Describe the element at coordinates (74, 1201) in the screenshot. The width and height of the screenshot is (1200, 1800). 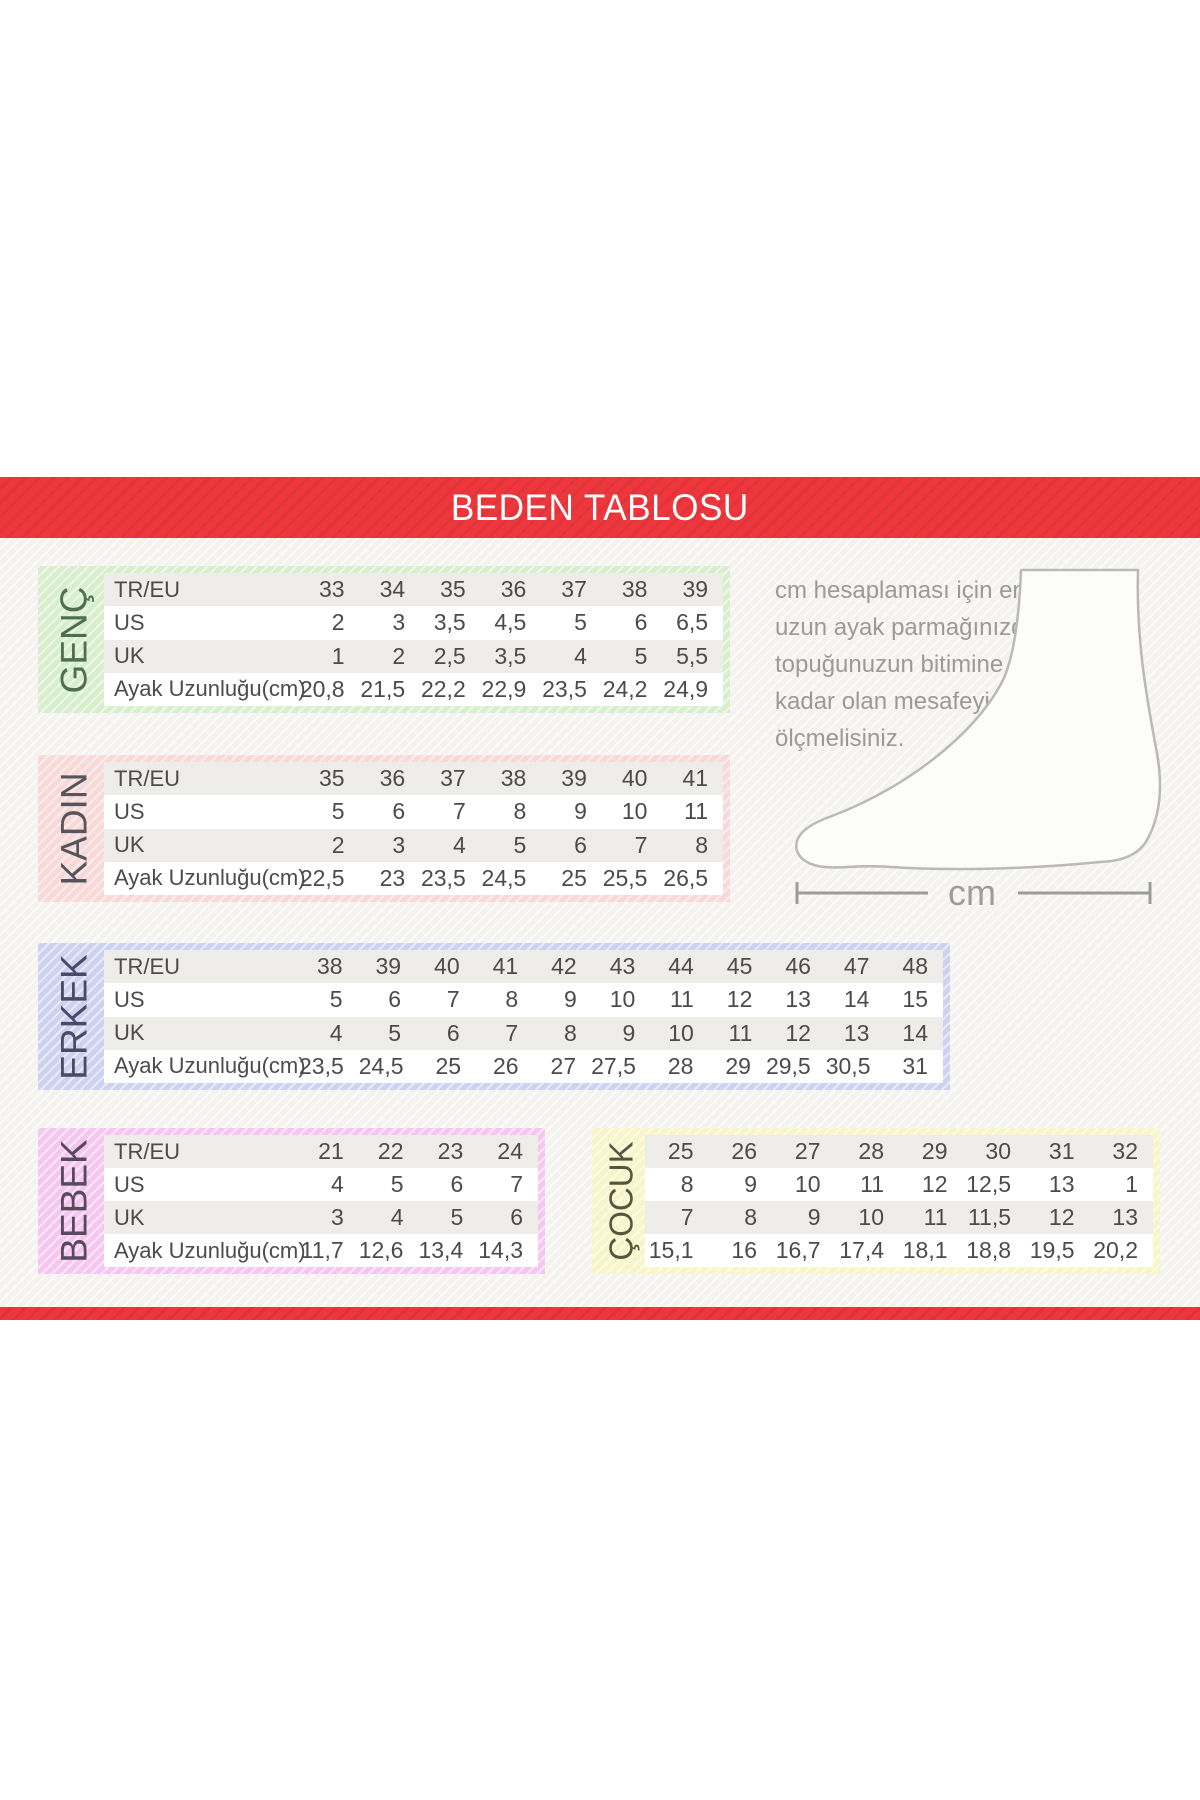
I see `category-label-bebek: BEBEK` at that location.